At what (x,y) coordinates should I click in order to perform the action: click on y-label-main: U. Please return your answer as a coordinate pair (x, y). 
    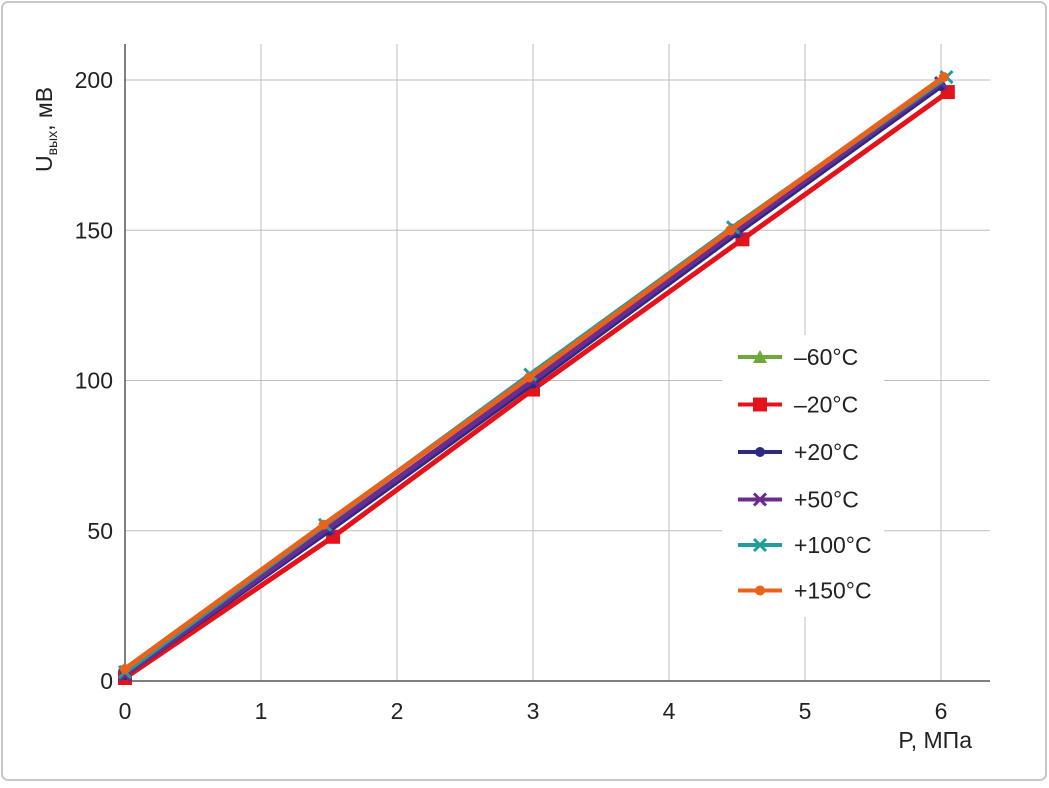
    Looking at the image, I should click on (44, 163).